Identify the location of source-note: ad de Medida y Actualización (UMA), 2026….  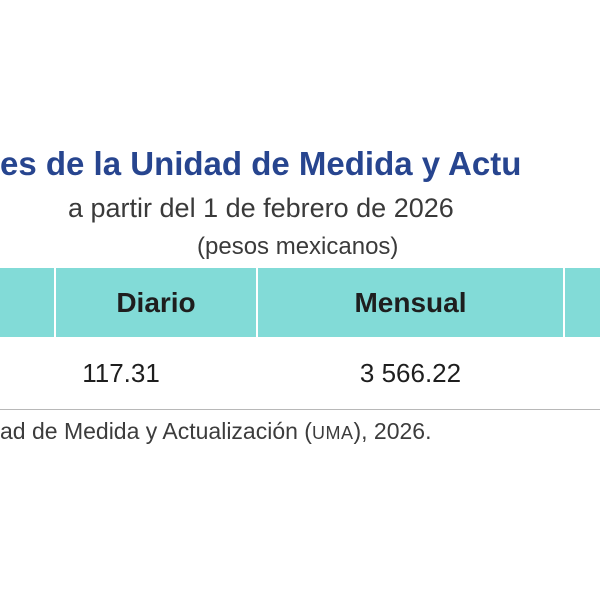
(300, 432).